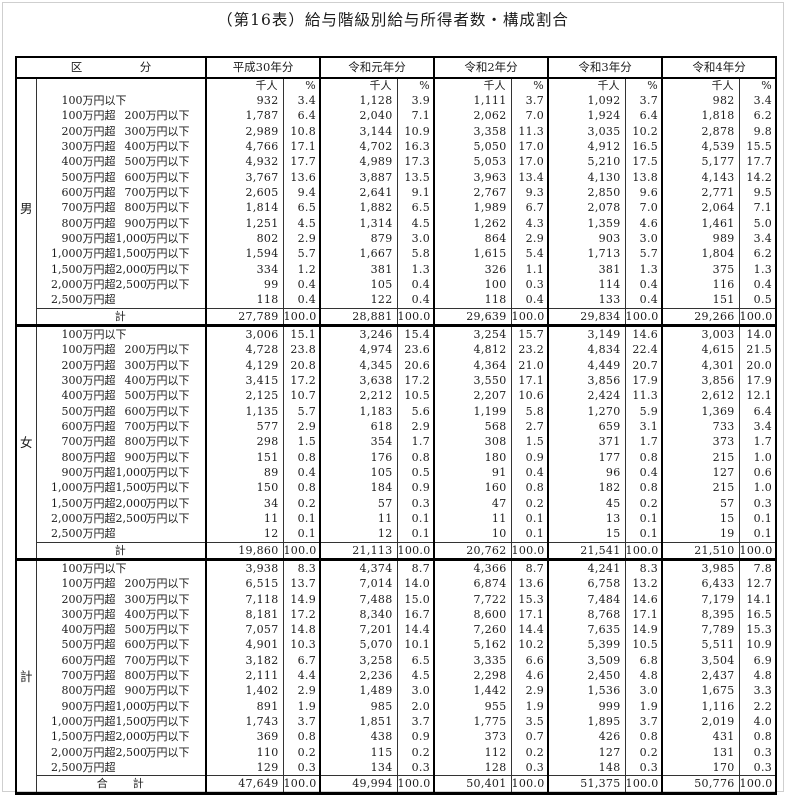 The height and width of the screenshot is (795, 786). Describe the element at coordinates (120, 584) in the screenshot. I see `bracket-label: 100万円超 200万円以下` at that location.